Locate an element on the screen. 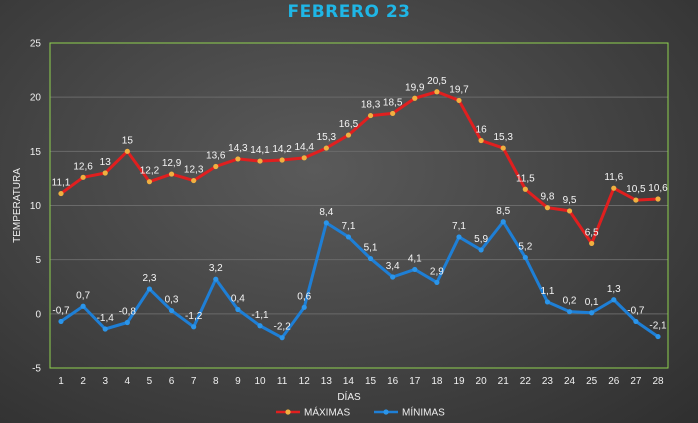  legend: MÁXIMAS MÍNIMAS is located at coordinates (360, 412).